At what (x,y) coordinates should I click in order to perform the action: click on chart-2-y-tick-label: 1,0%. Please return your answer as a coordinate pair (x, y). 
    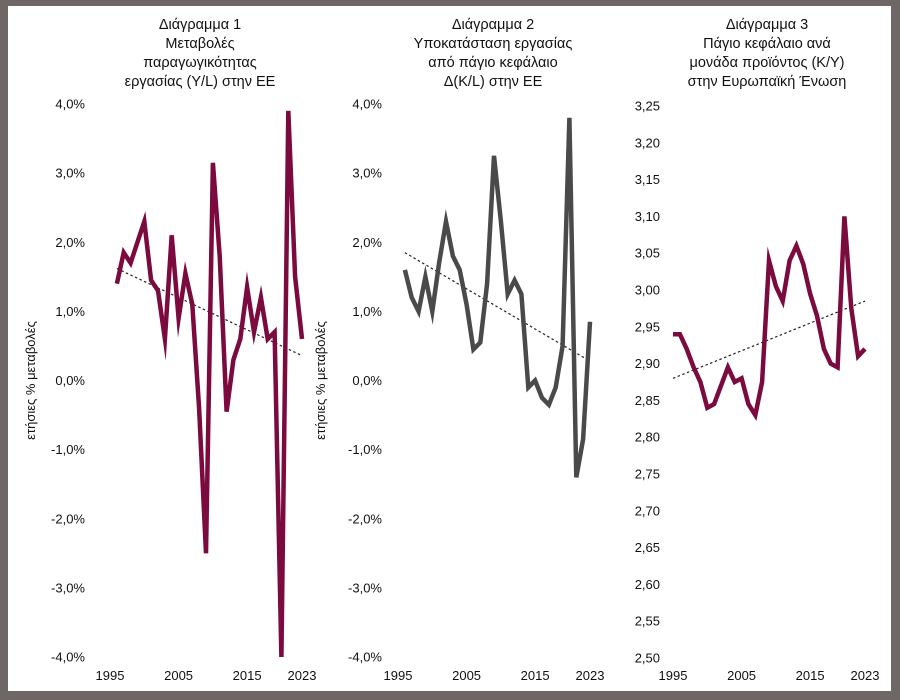
    Looking at the image, I should click on (367, 311).